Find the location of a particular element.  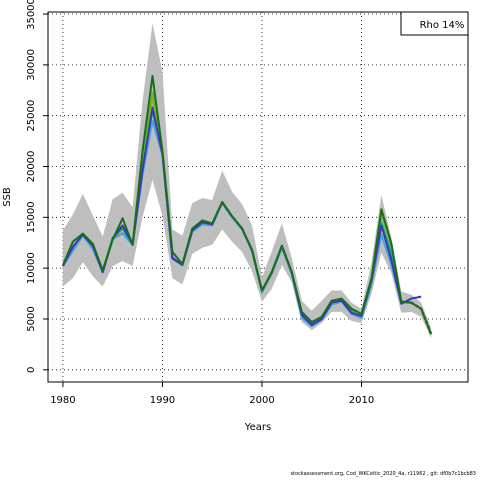

x-axis-title: Years is located at coordinates (257, 427).